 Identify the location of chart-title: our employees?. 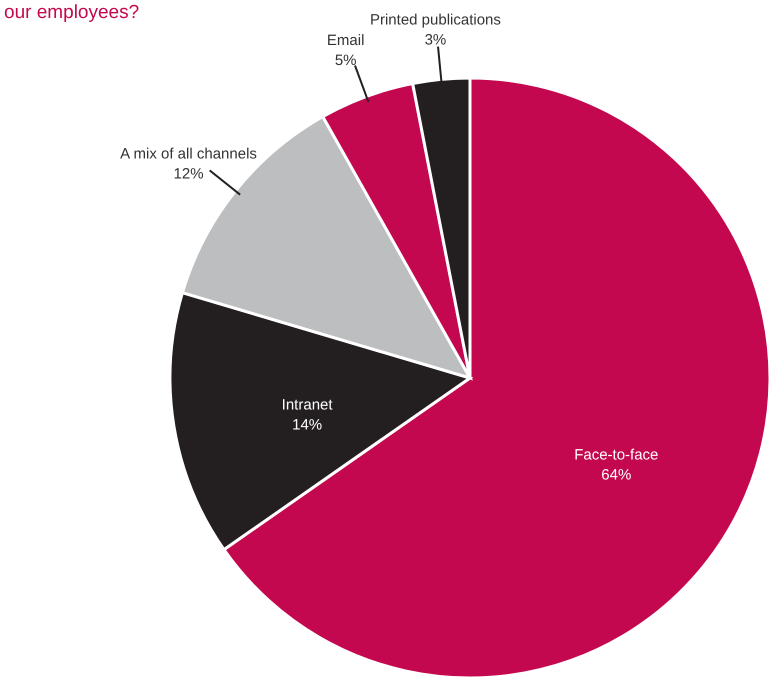
(72, 12).